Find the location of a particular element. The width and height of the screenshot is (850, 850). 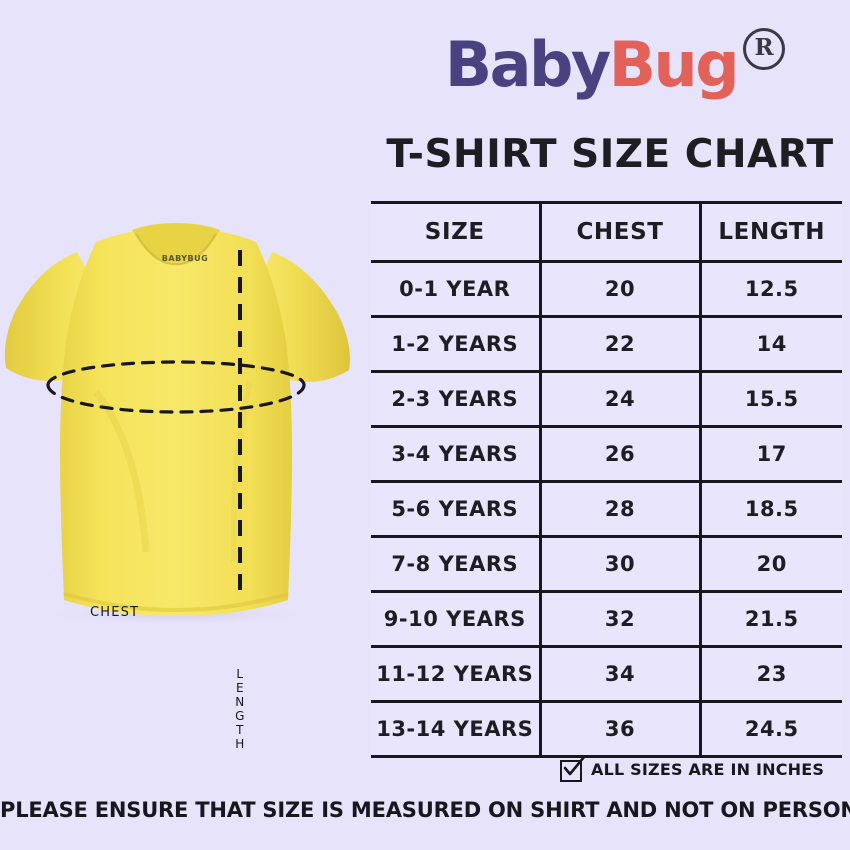

length-label-letter: N is located at coordinates (240, 702).